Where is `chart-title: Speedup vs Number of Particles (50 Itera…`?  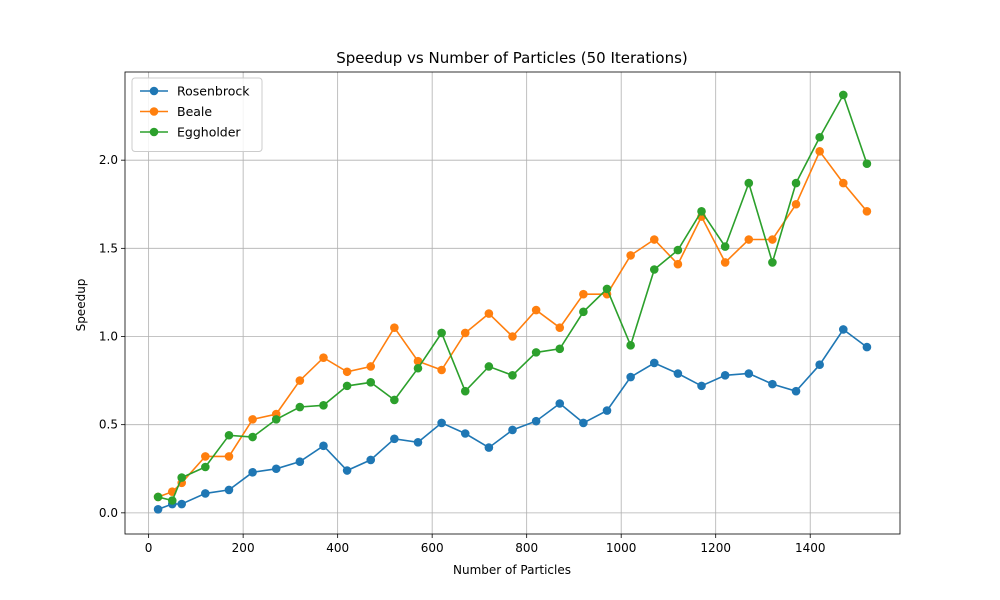
chart-title: Speedup vs Number of Particles (50 Itera… is located at coordinates (512, 58).